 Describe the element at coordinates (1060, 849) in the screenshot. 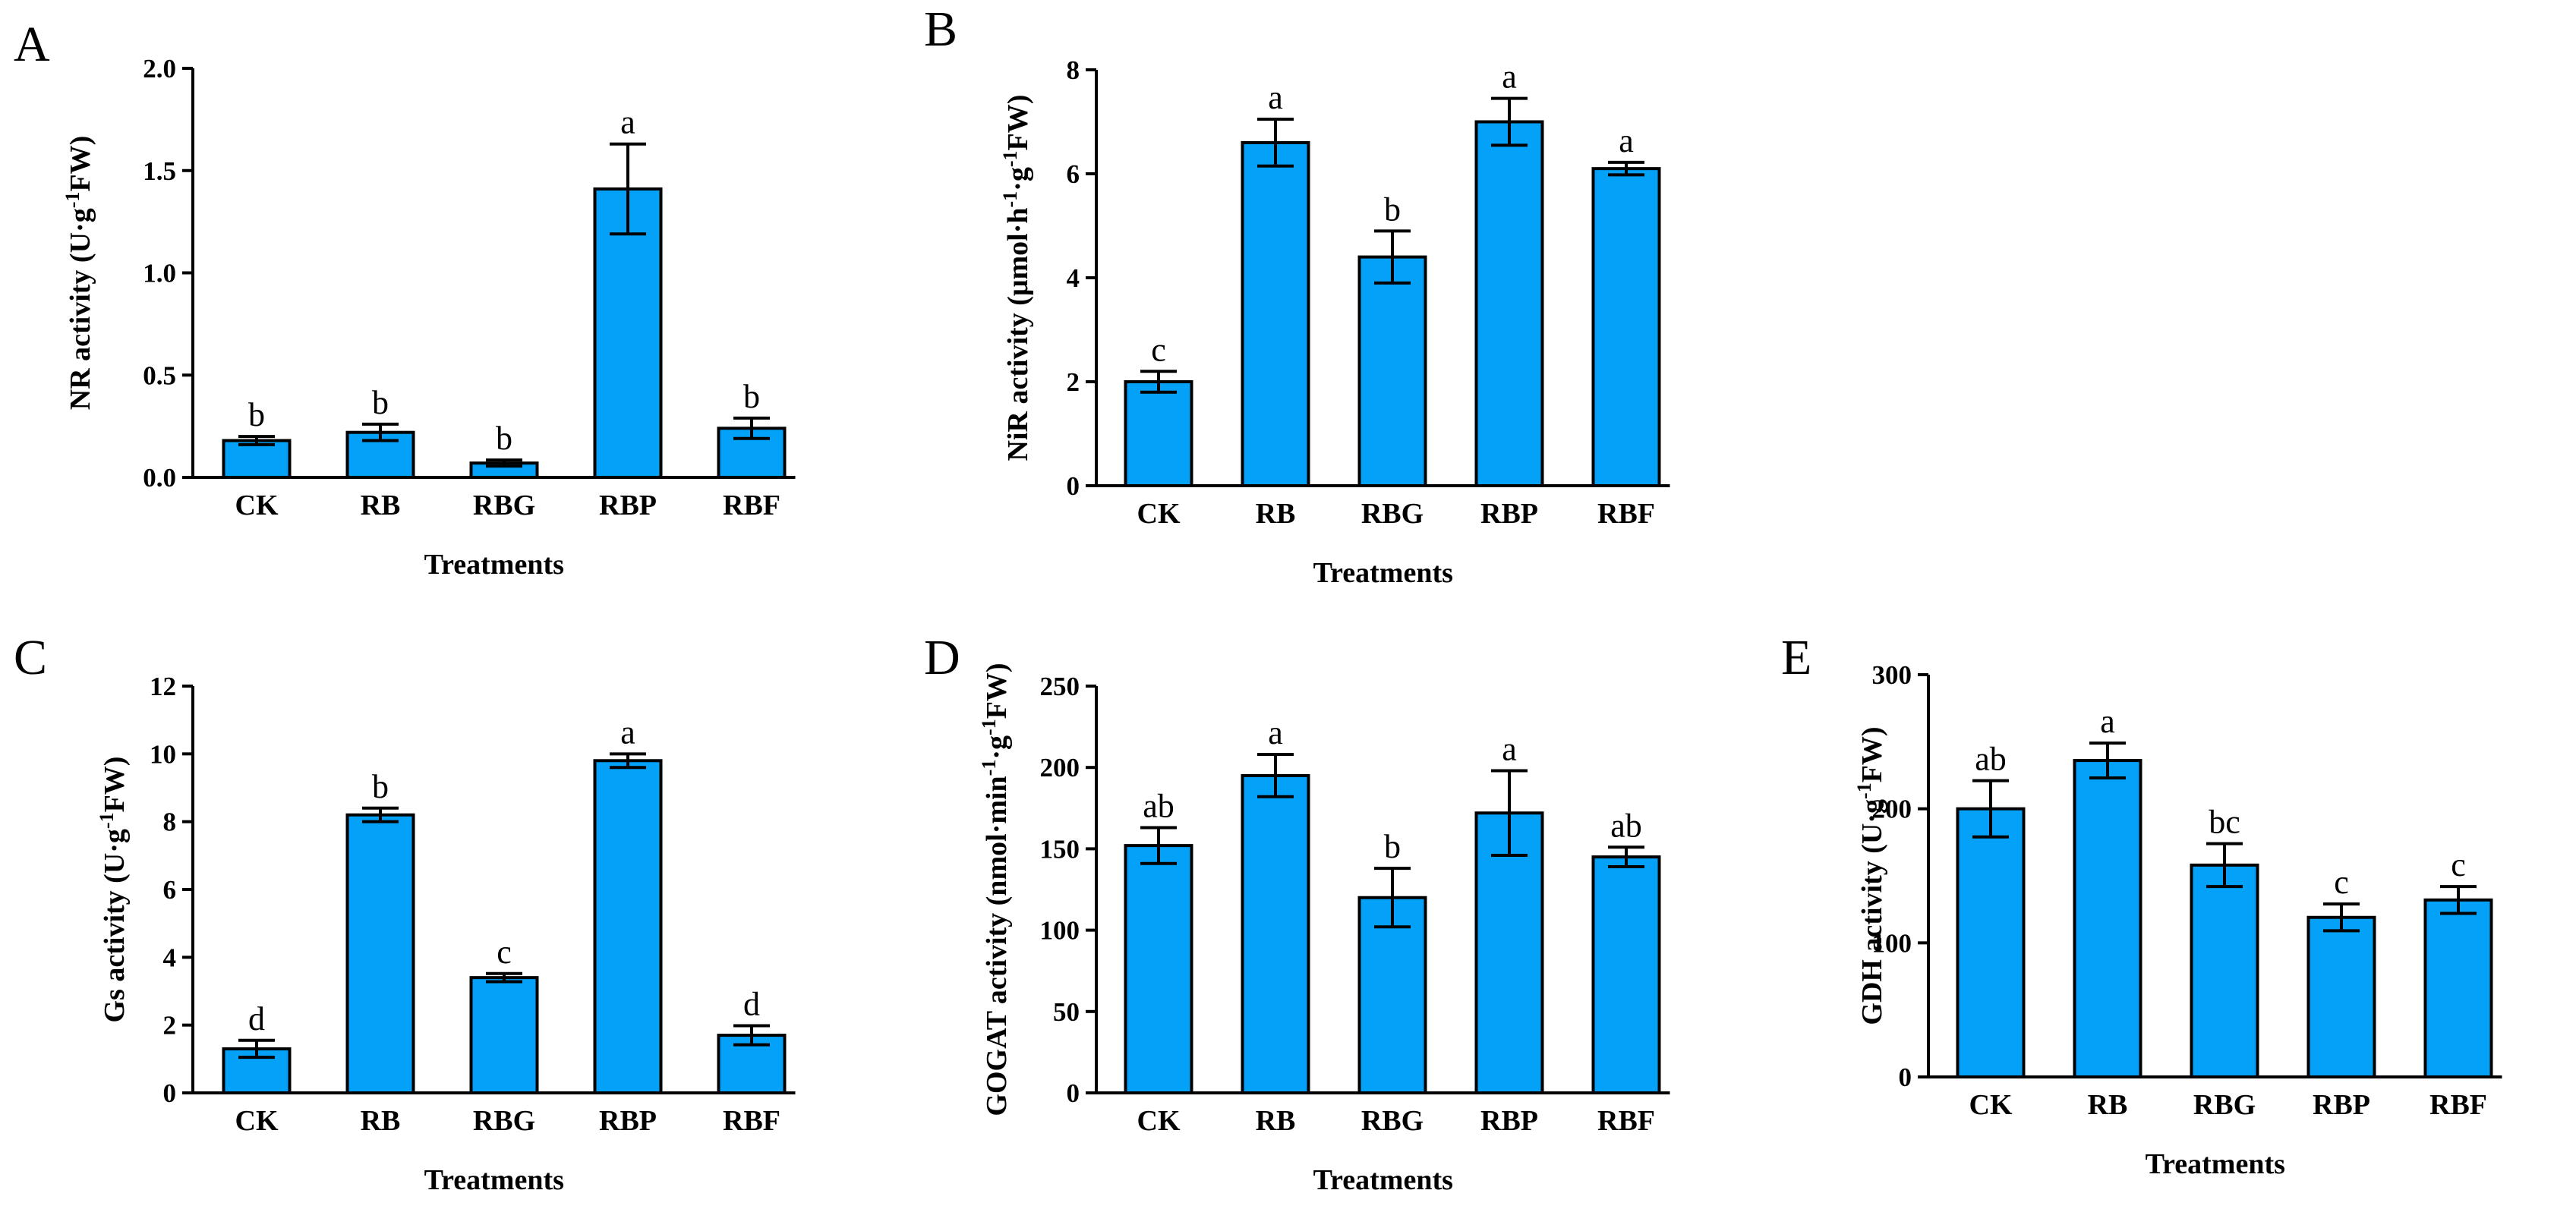

I see `y-tick-label: 150` at that location.